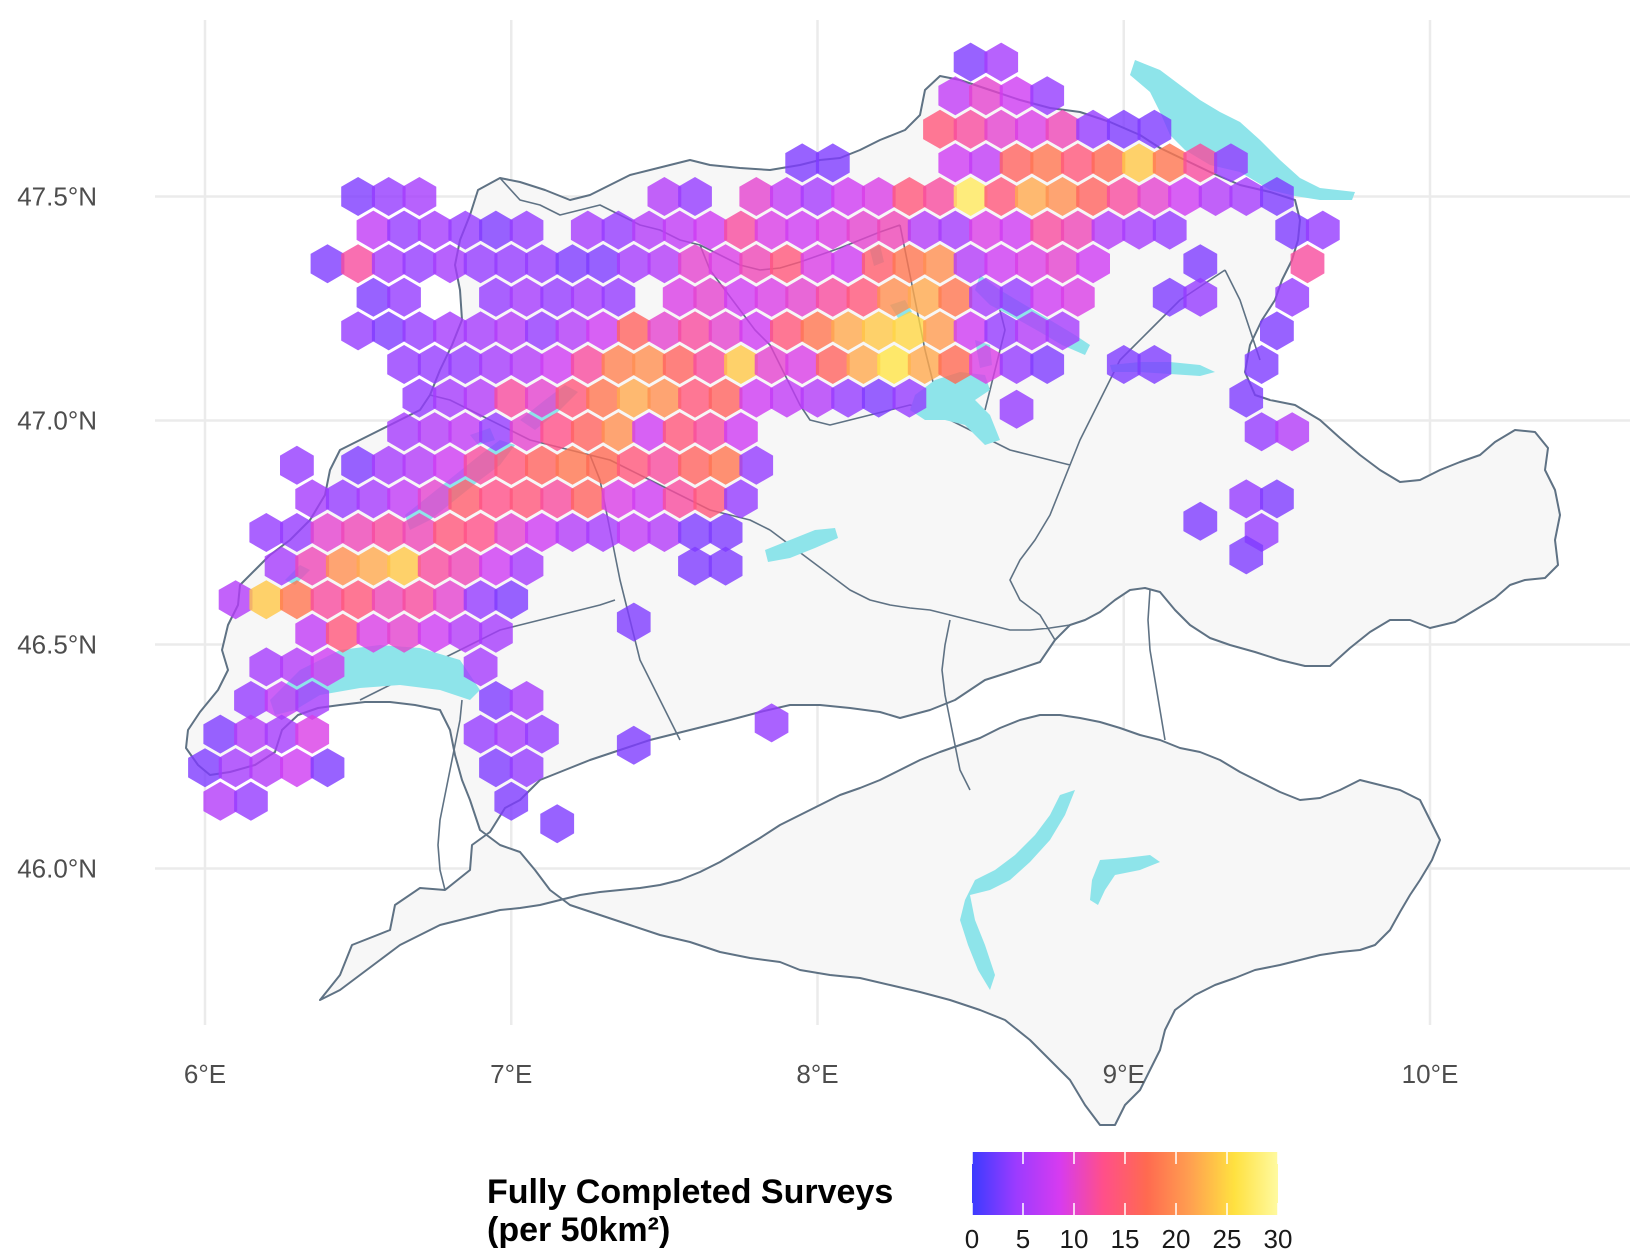  I want to click on y-tick-label: 46.0°N, so click(57, 869).